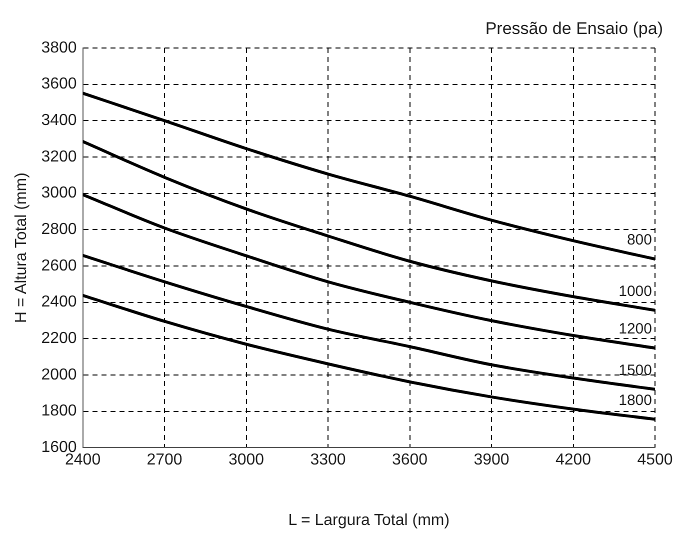 The height and width of the screenshot is (556, 689). Describe the element at coordinates (635, 329) in the screenshot. I see `series-label: 1200` at that location.